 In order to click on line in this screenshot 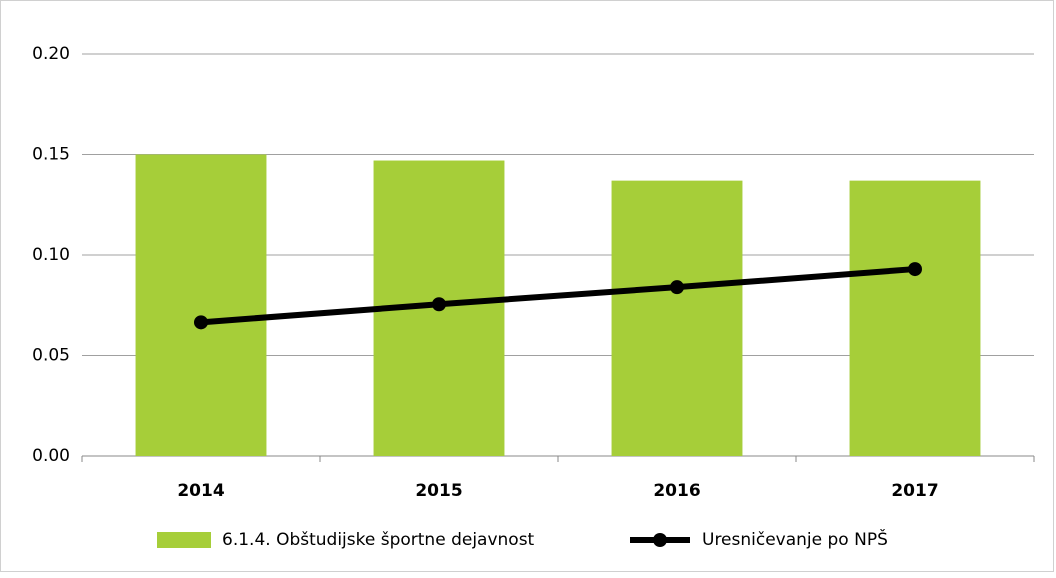, I will do `click(558, 296)`.